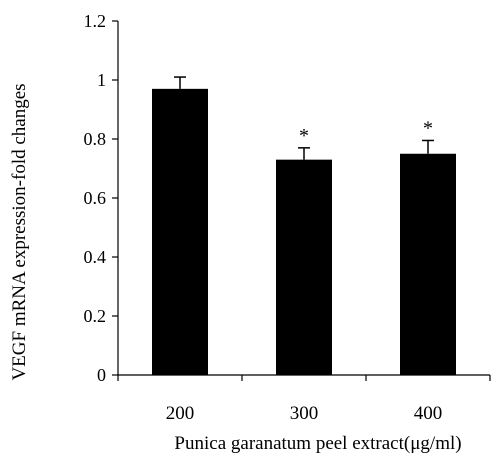 The image size is (504, 455). I want to click on y-tick-label: 1, so click(101, 80).